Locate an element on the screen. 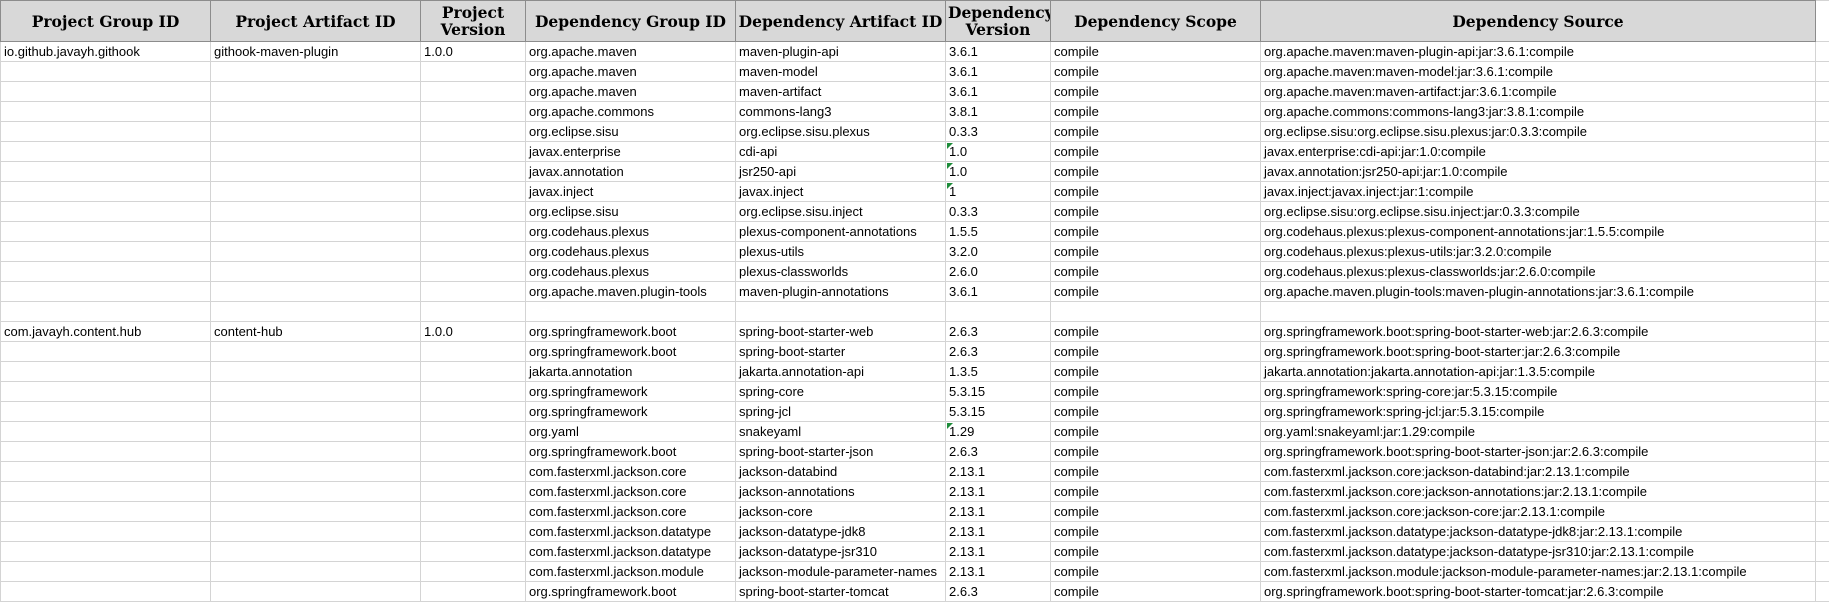 This screenshot has height=604, width=1829. dependency-version-cell: 5.3.15 is located at coordinates (998, 391).